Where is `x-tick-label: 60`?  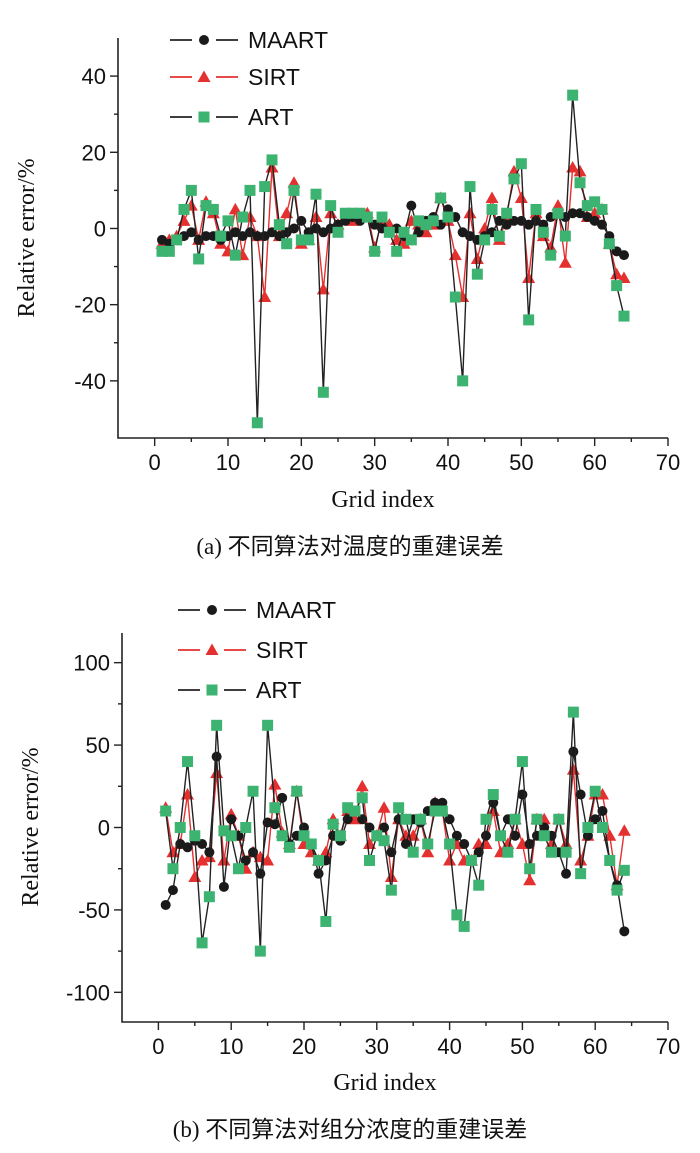
x-tick-label: 60 is located at coordinates (594, 462).